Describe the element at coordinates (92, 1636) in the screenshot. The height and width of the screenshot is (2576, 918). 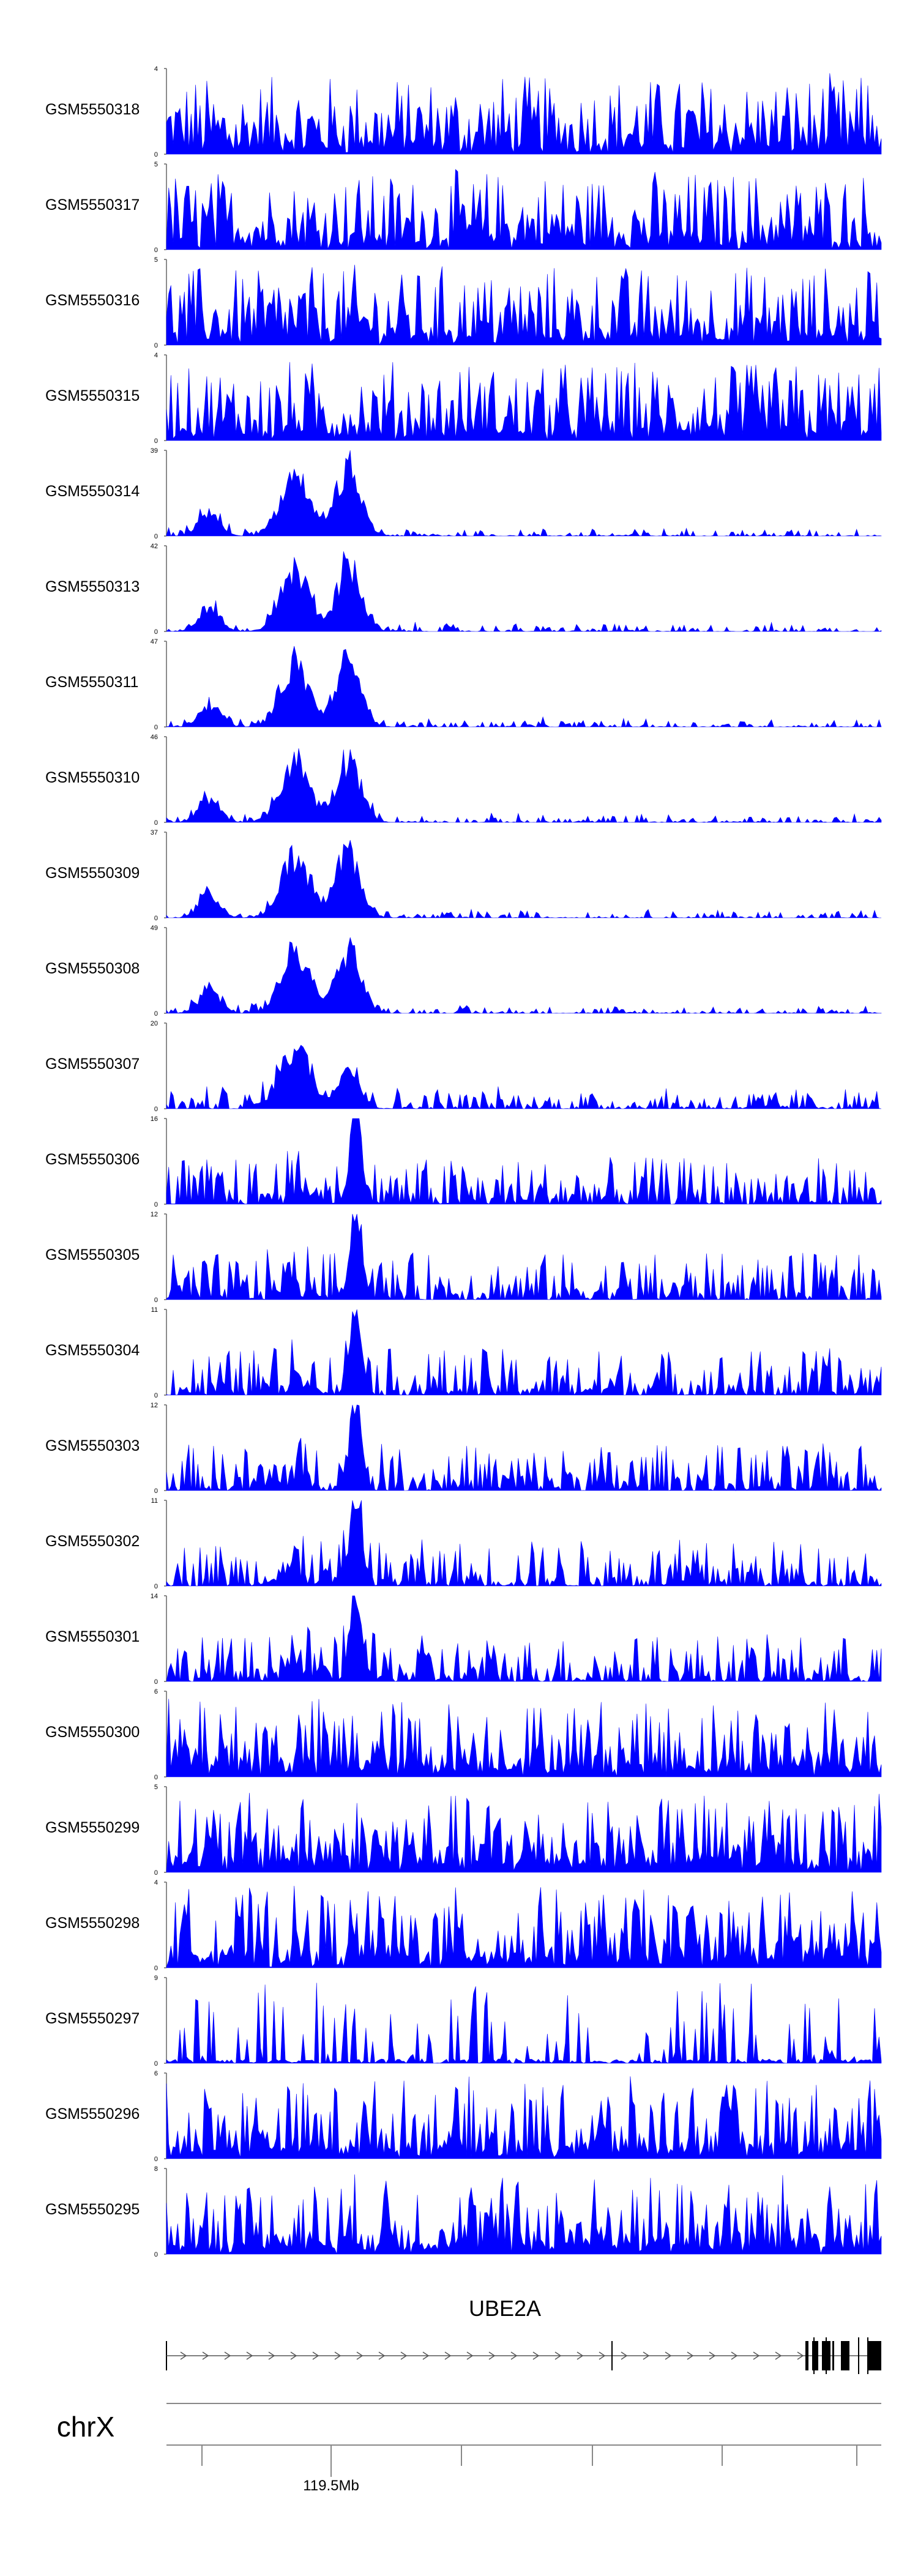
I see `track-label: GSM5550301` at that location.